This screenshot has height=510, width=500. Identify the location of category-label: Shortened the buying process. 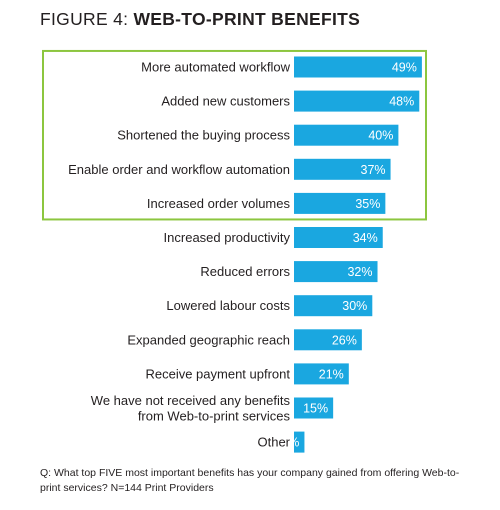
(203, 135).